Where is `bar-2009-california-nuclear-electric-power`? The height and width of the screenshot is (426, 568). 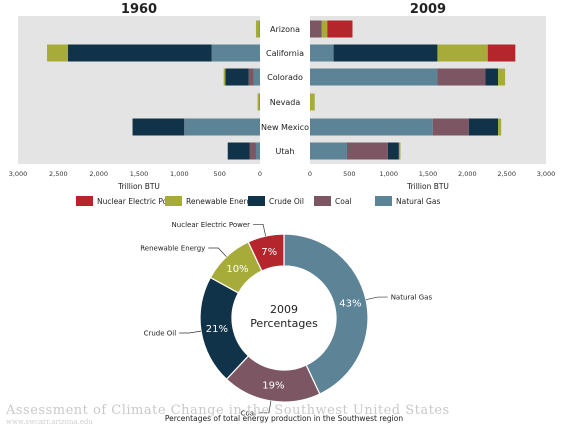 bar-2009-california-nuclear-electric-power is located at coordinates (501, 53).